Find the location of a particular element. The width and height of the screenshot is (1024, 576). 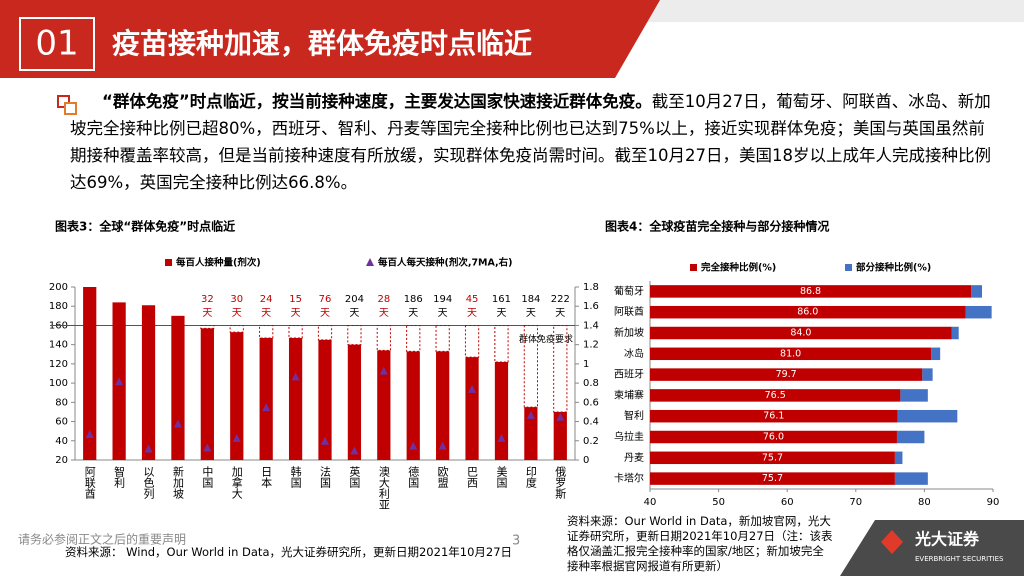

data-label: 86.0 is located at coordinates (807, 312).